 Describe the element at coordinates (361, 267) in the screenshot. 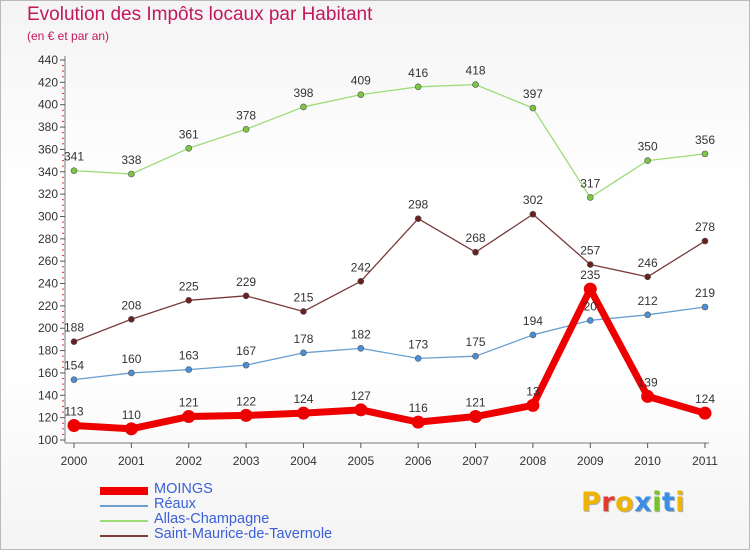

I see `data-label-saint-maurice-de-tavernole: 242` at that location.